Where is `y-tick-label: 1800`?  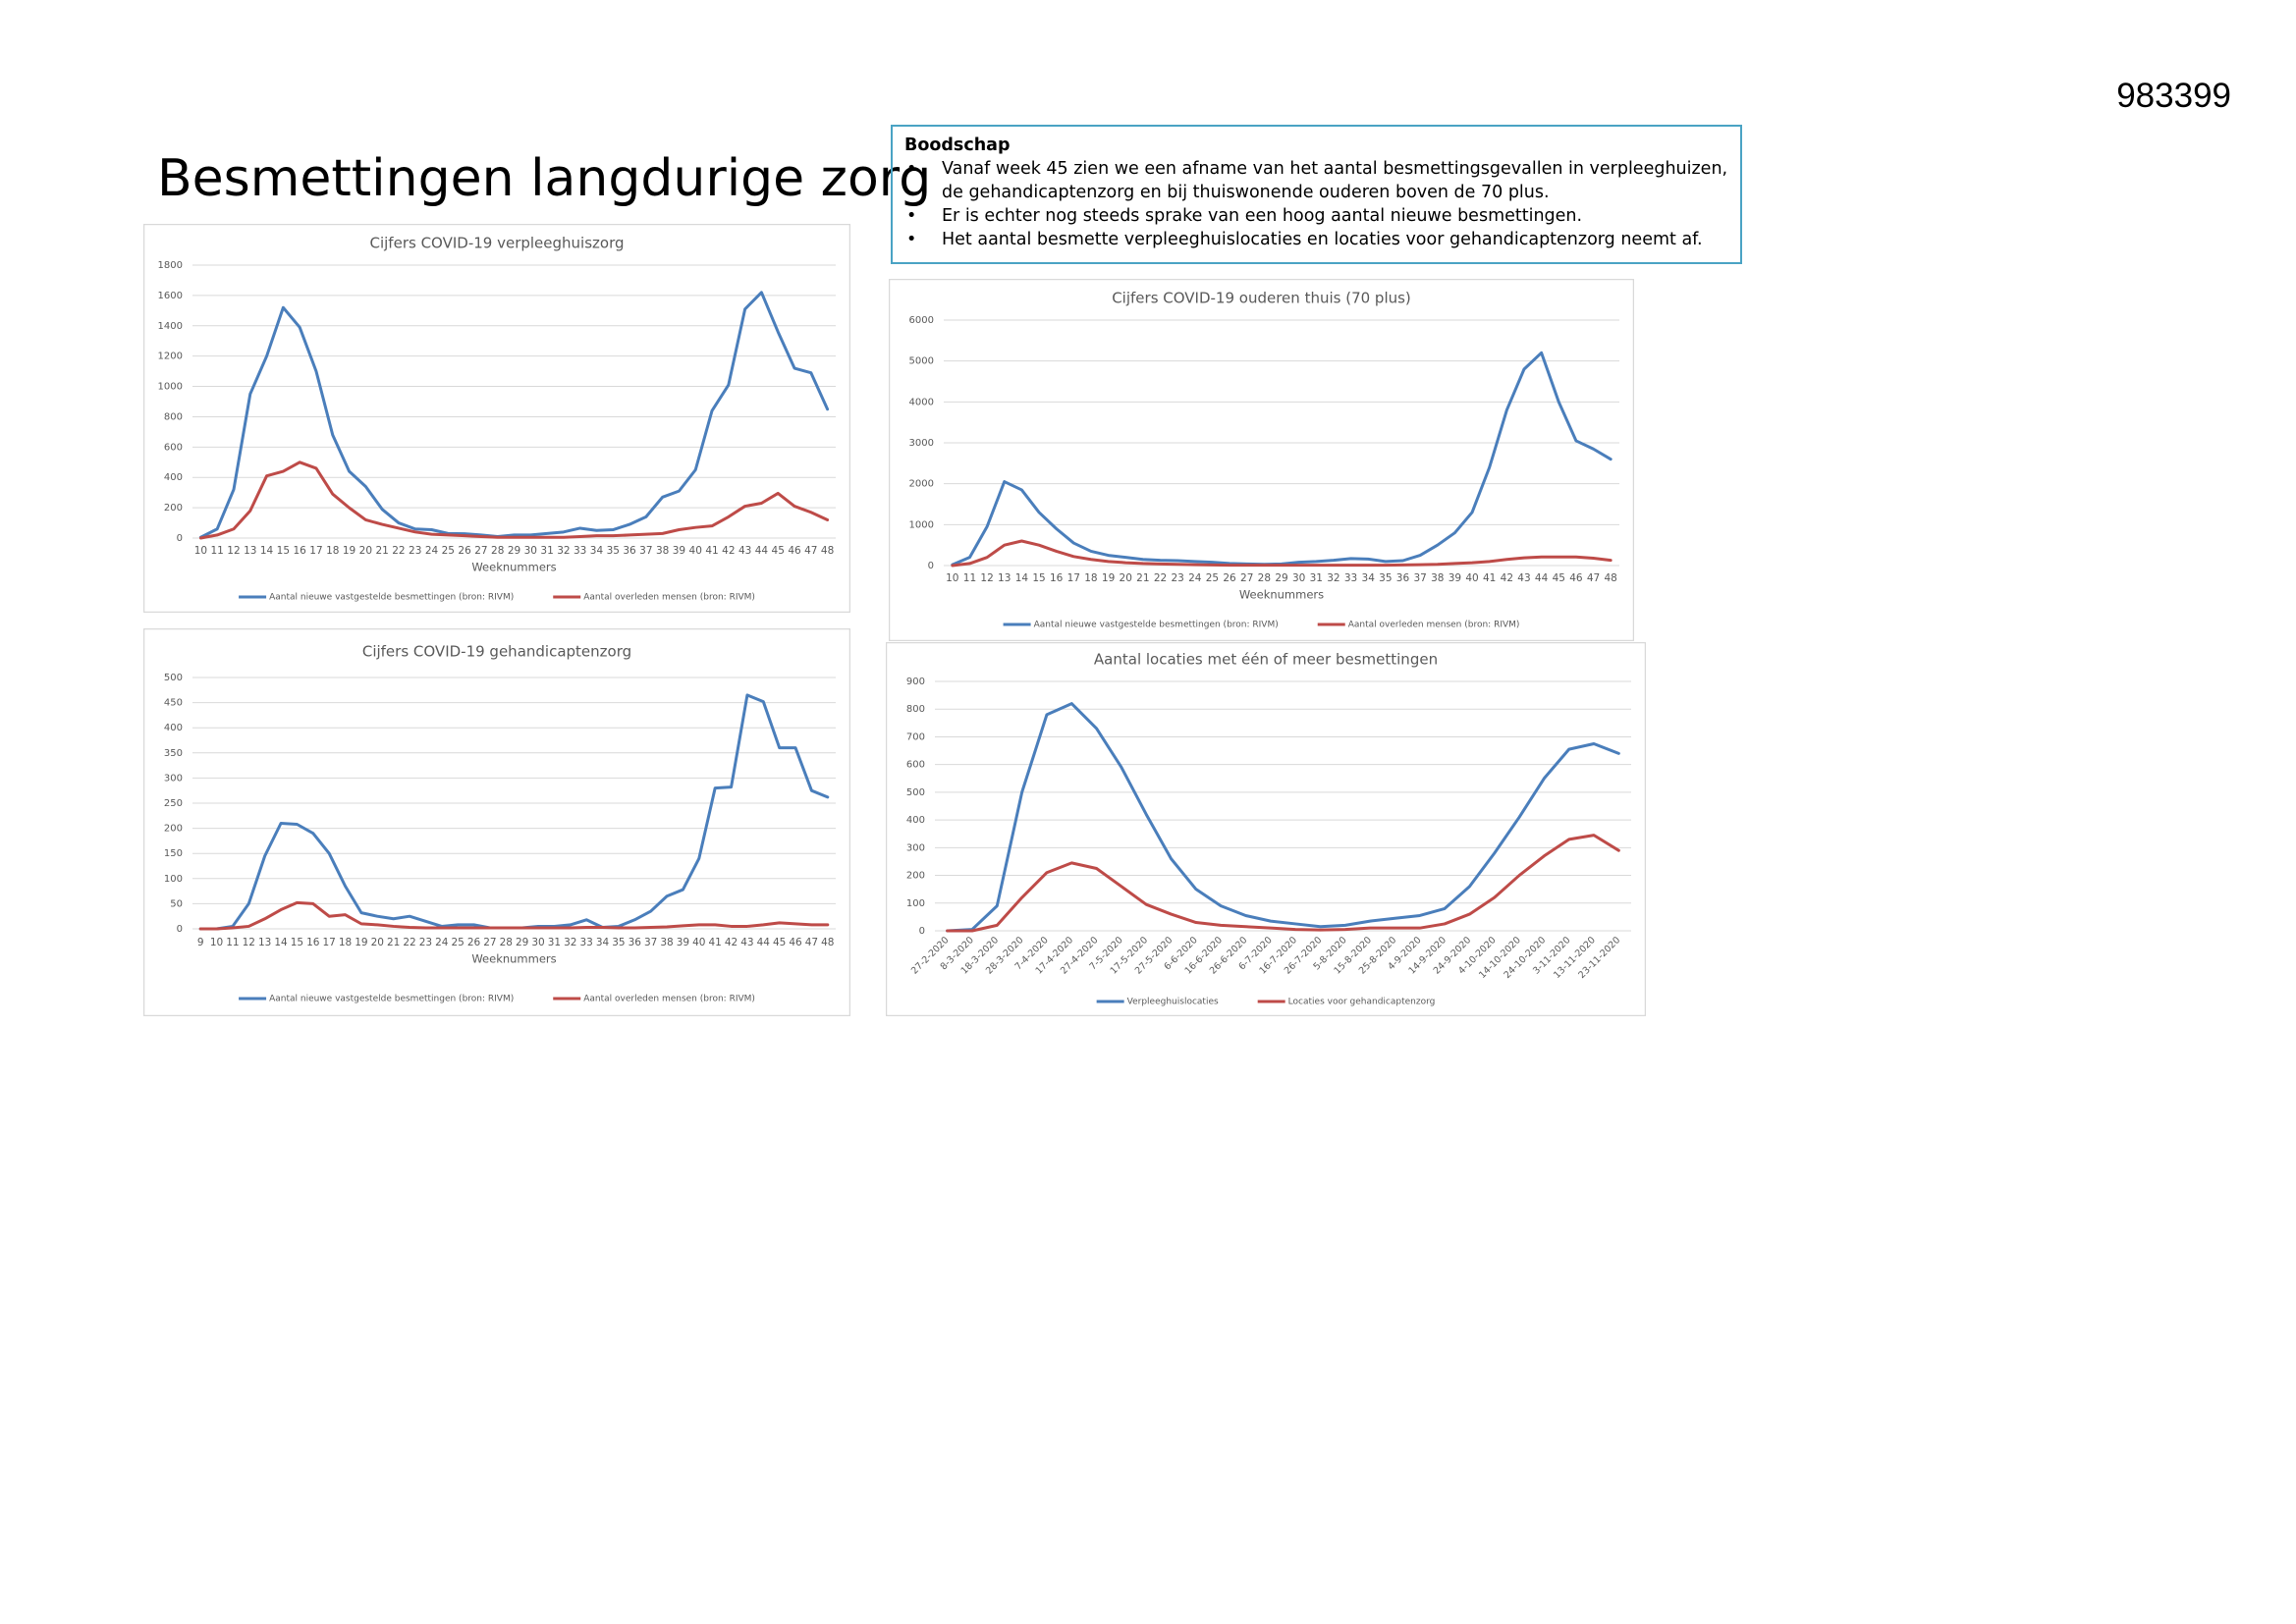
y-tick-label: 1800 is located at coordinates (170, 265).